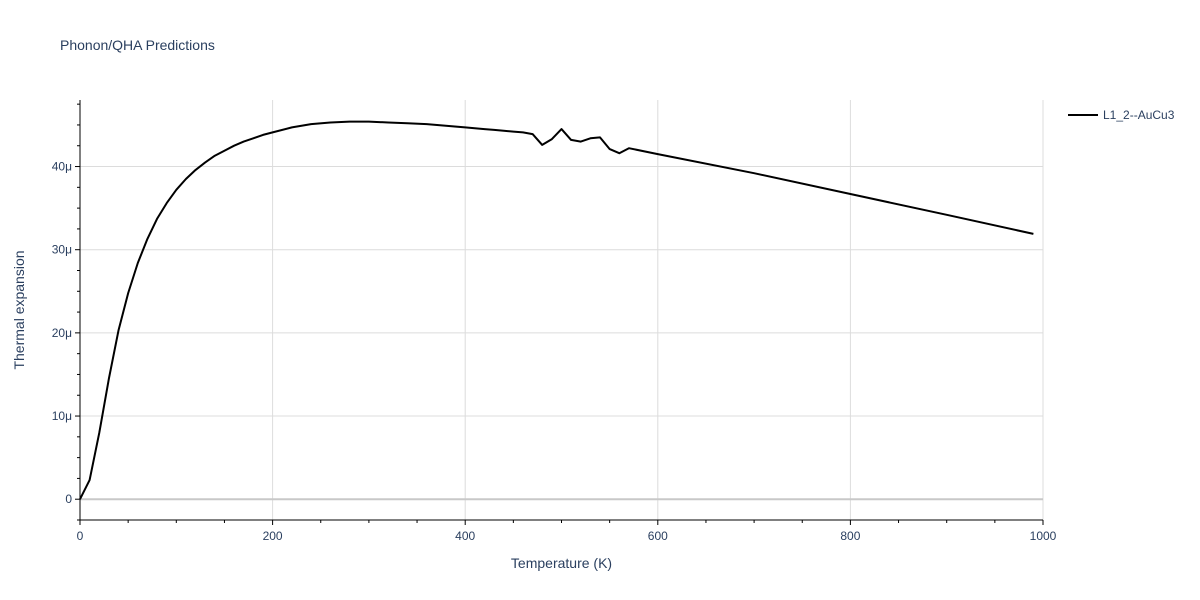  I want to click on y-axis-ticks: 0 10μ 20μ 30μ 40μ, so click(66, 312).